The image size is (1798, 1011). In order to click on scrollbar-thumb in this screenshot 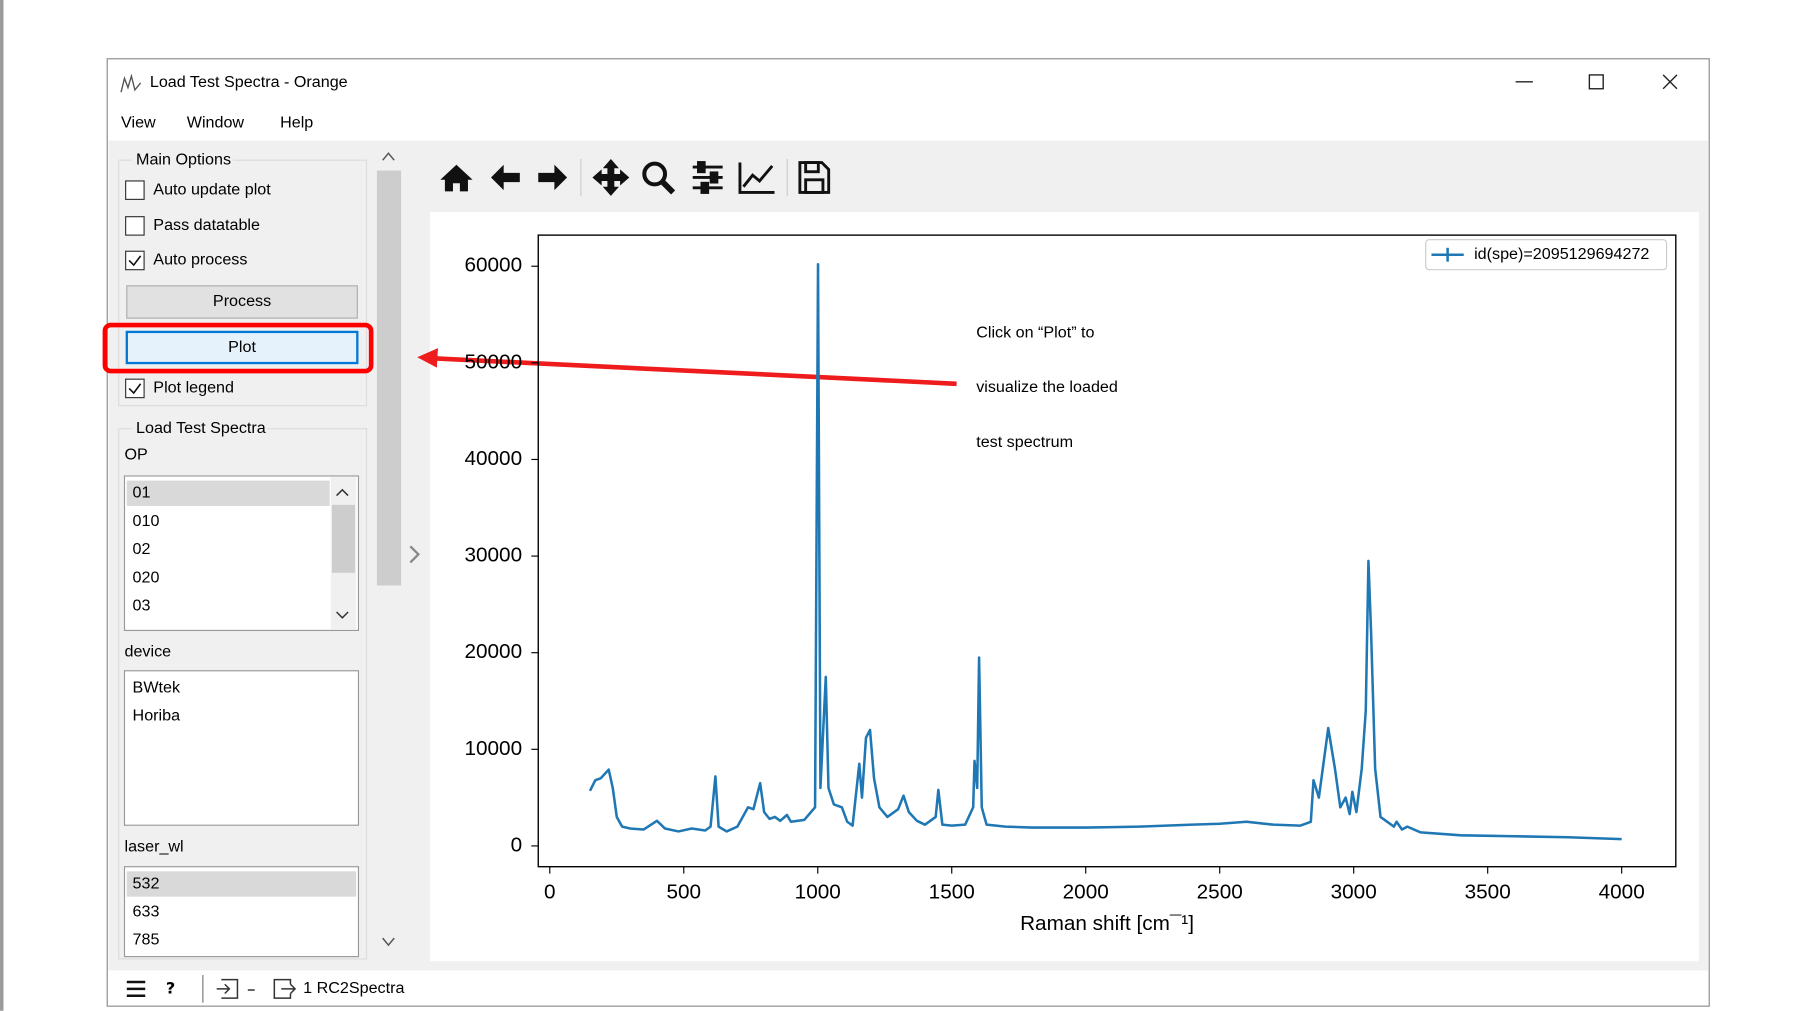, I will do `click(389, 378)`.